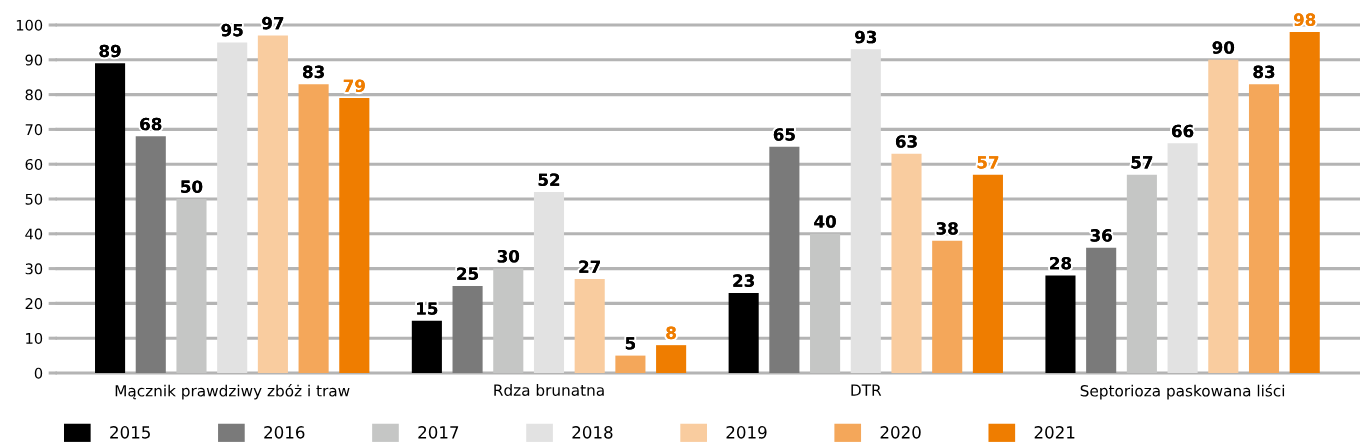 This screenshot has width=1360, height=448. What do you see at coordinates (34, 269) in the screenshot?
I see `y-tick-label: 30` at bounding box center [34, 269].